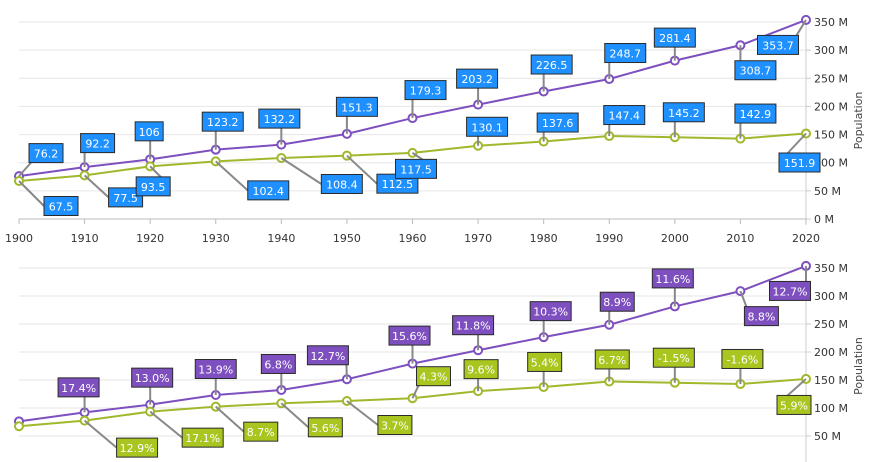 The width and height of the screenshot is (880, 462). I want to click on data-label: 106, so click(149, 132).